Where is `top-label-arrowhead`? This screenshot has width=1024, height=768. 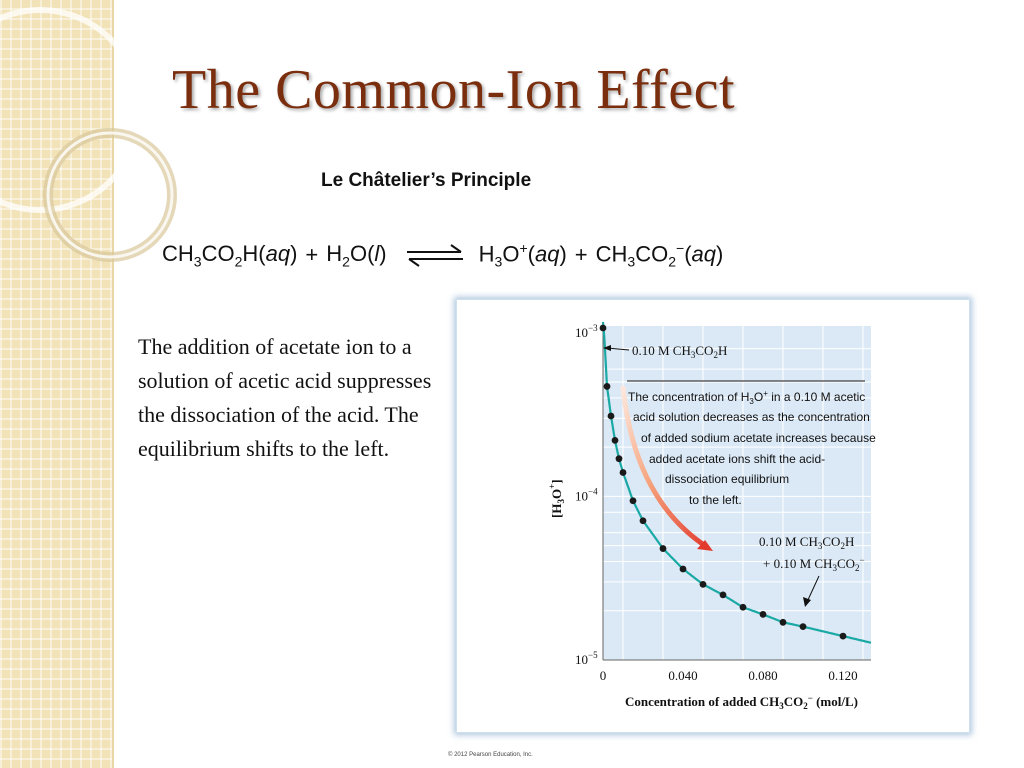 top-label-arrowhead is located at coordinates (607, 348).